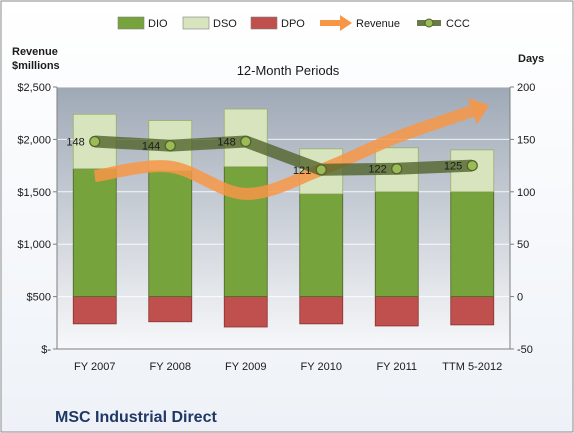 The height and width of the screenshot is (433, 574). Describe the element at coordinates (346, 23) in the screenshot. I see `legend-arrowhead` at that location.